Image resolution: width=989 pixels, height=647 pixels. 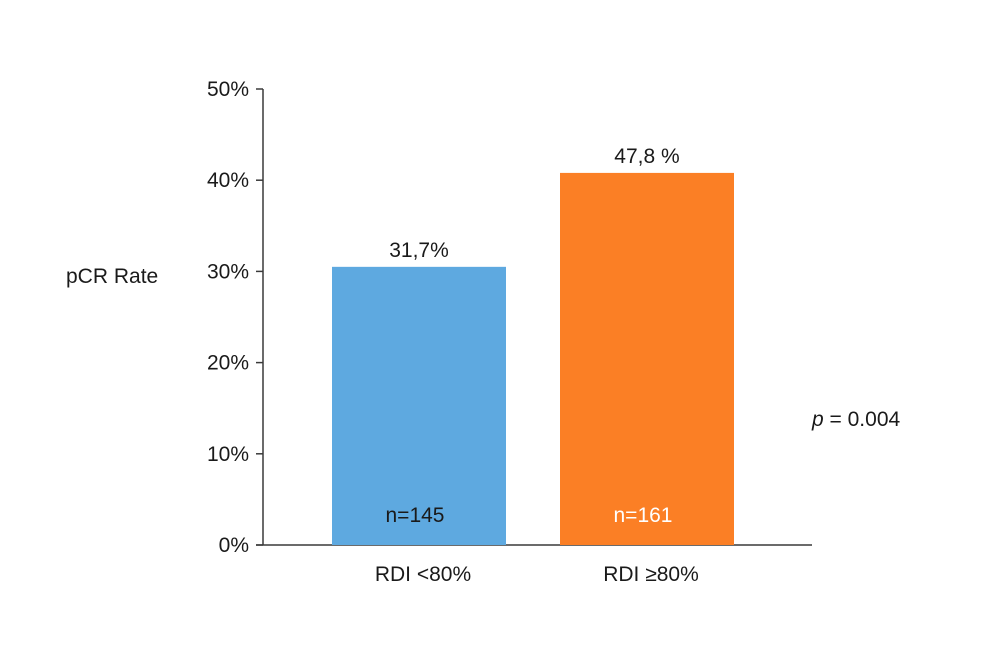 I want to click on y-ticks: 0% 10% 20% 30% 40% 50%, so click(x=235, y=317).